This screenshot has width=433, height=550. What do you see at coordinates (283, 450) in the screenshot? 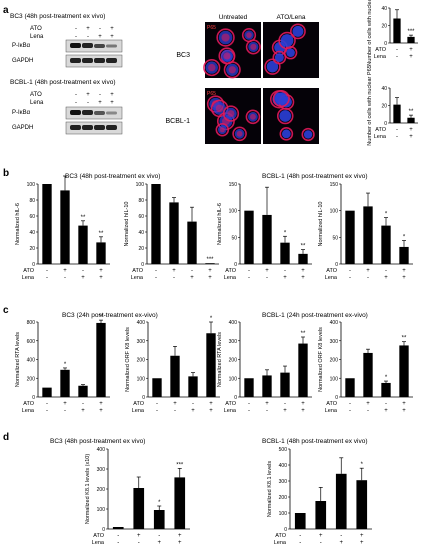
I see `y-tick-label: 500` at bounding box center [283, 450].